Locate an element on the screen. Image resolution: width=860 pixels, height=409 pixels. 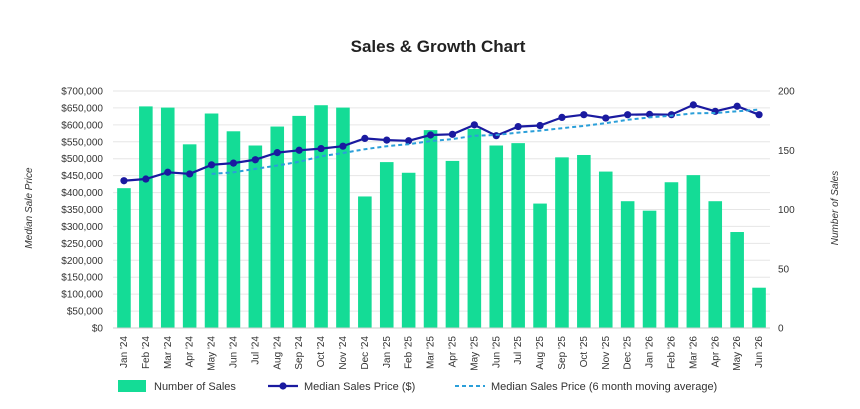
left-tick-label: $450,000 is located at coordinates (82, 176).